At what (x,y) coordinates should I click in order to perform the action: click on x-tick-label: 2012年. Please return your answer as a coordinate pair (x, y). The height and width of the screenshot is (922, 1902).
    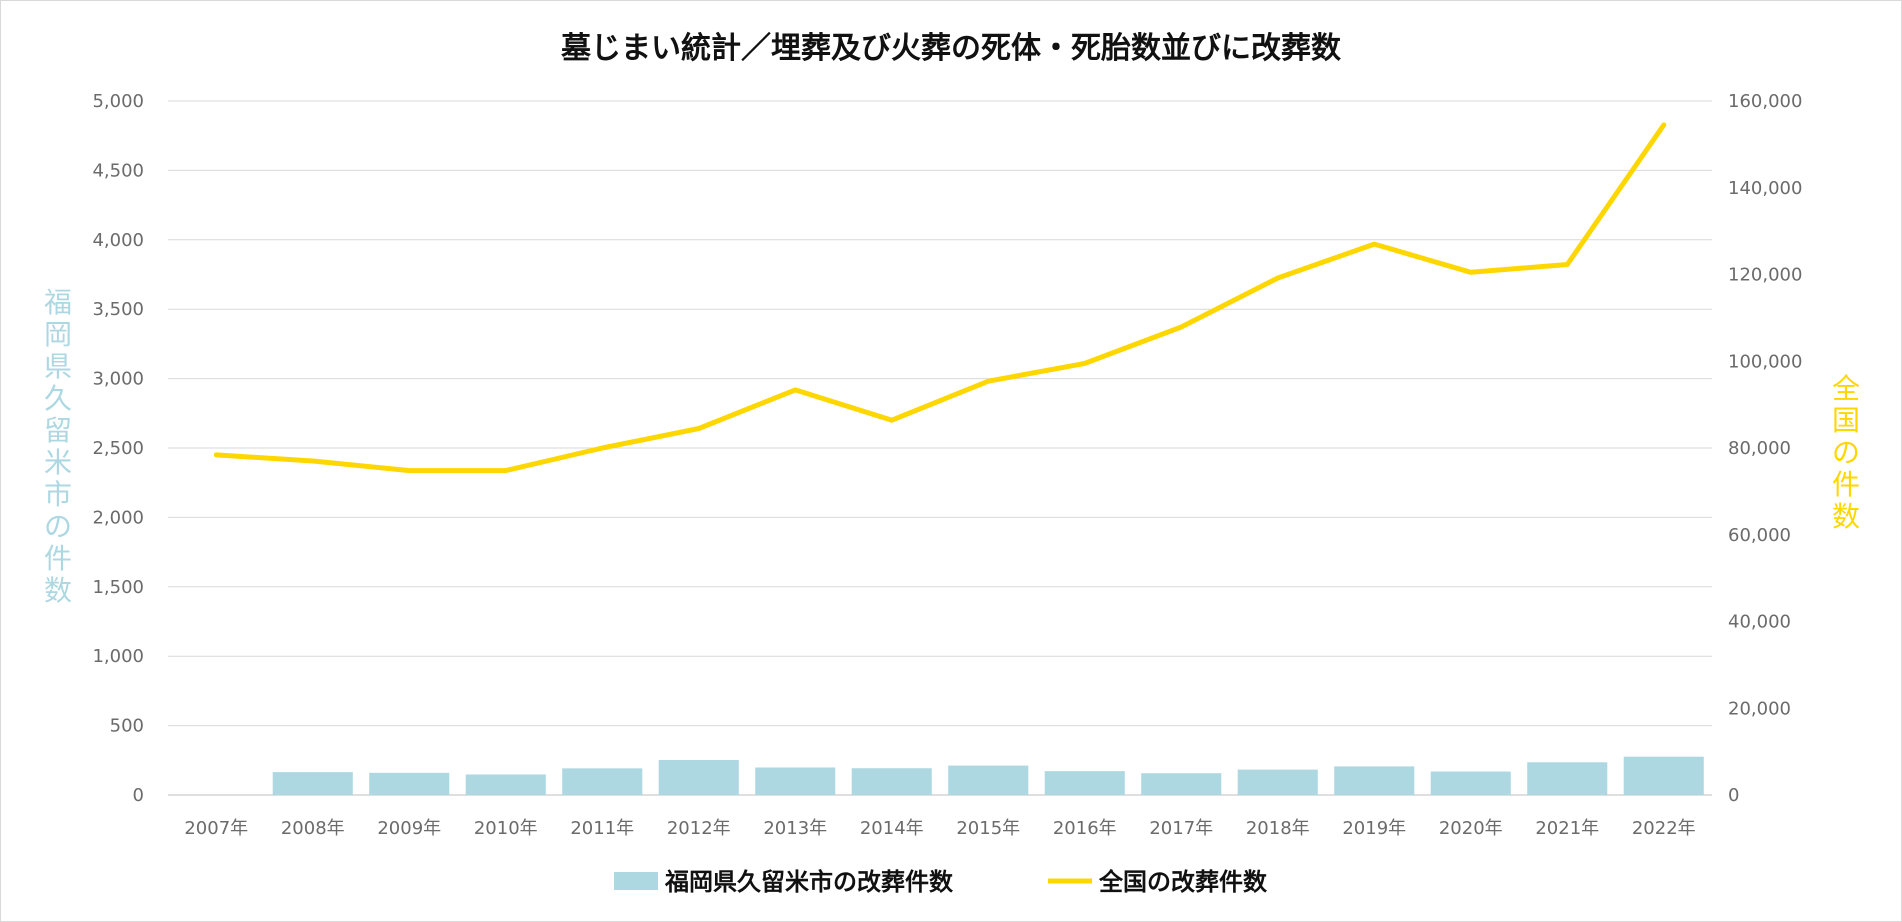
    Looking at the image, I should click on (699, 828).